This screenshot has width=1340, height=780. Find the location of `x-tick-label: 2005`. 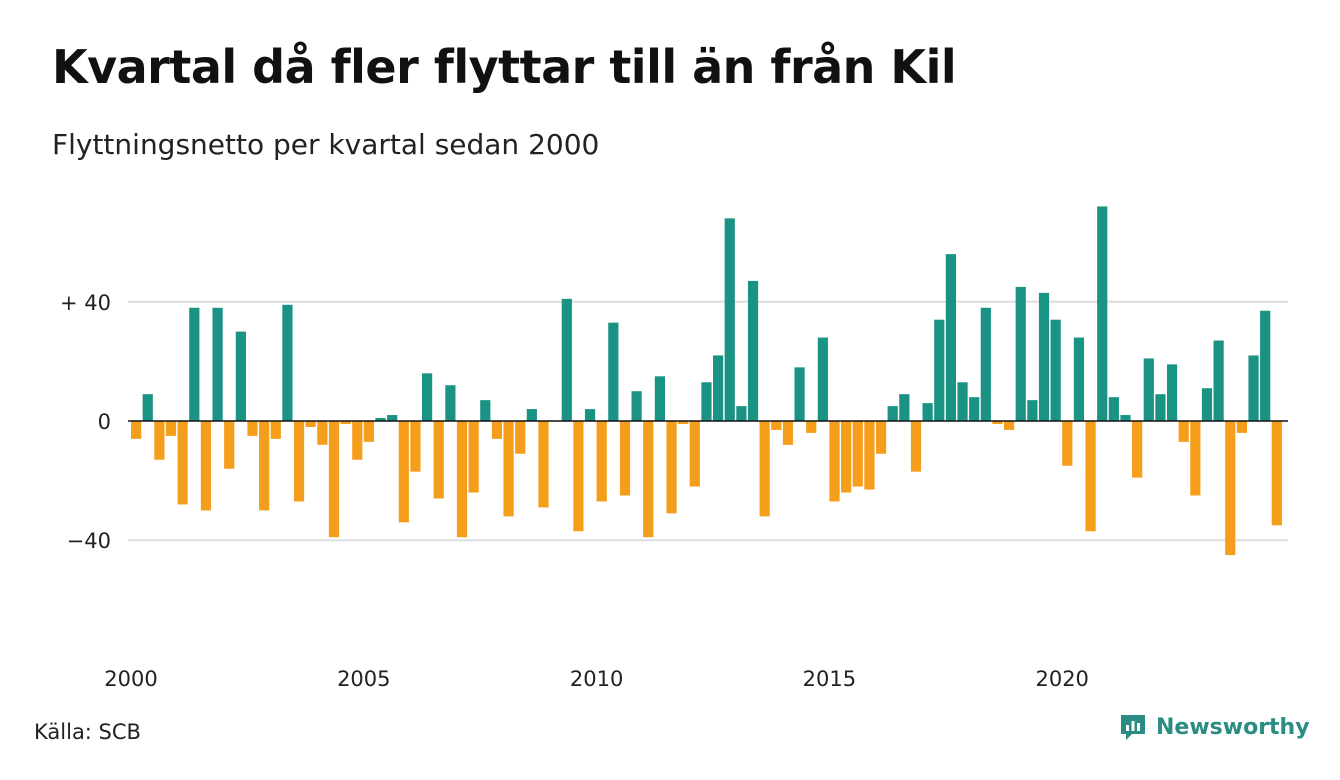

x-tick-label: 2005 is located at coordinates (363, 679).